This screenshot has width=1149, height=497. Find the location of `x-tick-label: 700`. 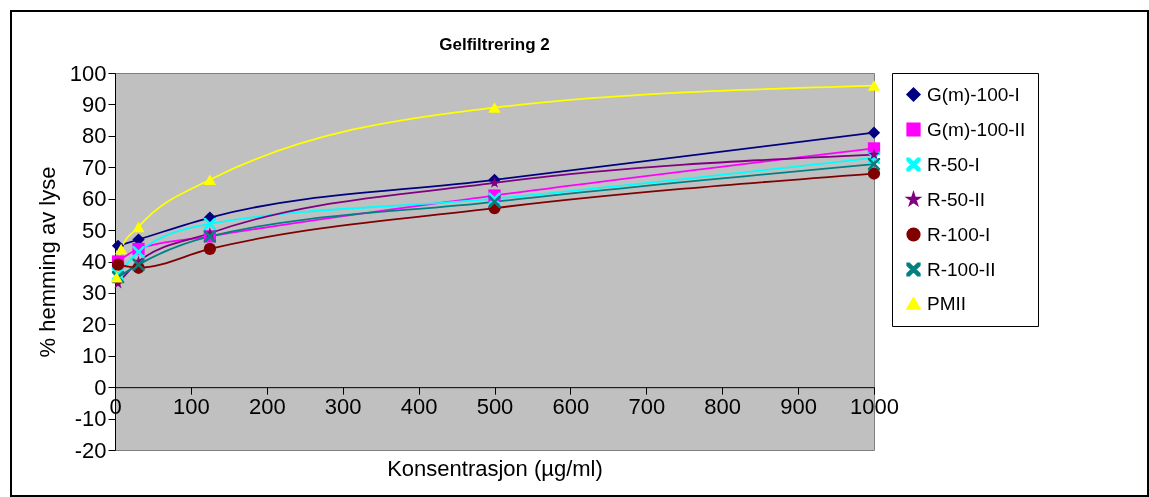

x-tick-label: 700 is located at coordinates (647, 406).